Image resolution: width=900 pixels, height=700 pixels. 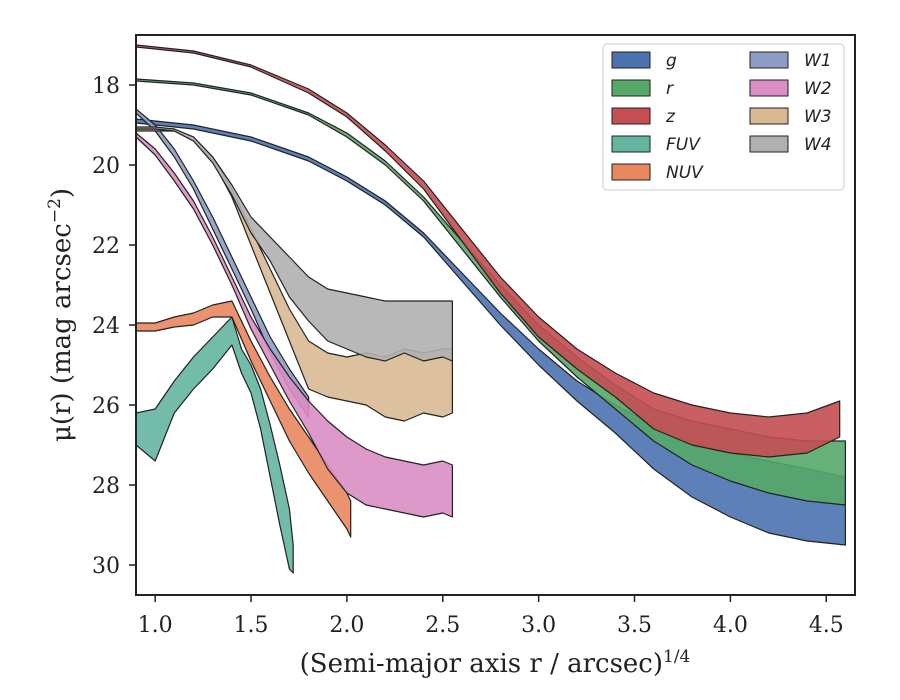 I want to click on y-tick-label: 18, so click(x=106, y=86).